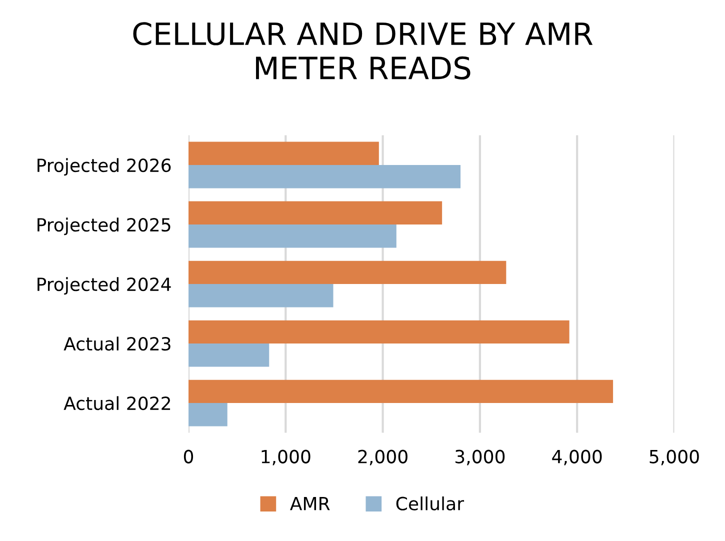  What do you see at coordinates (363, 51) in the screenshot?
I see `chart-title: CELLULAR AND DRIVE BY AMR METER READS` at bounding box center [363, 51].